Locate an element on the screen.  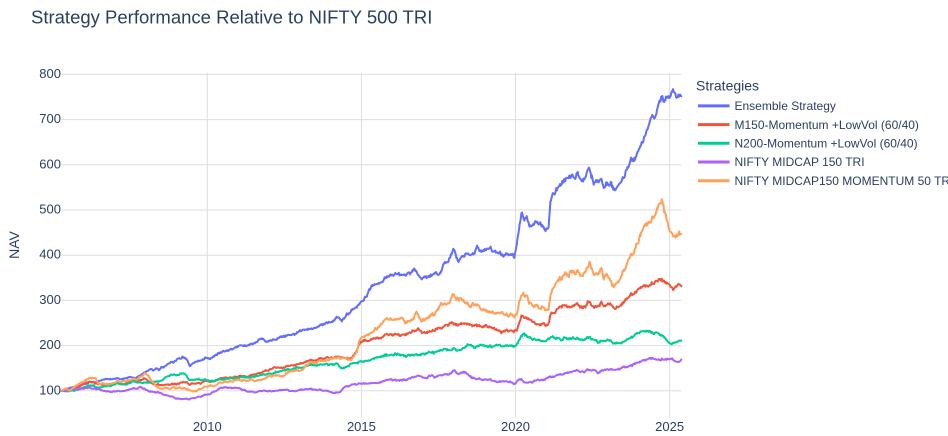
svg-text: 2010 is located at coordinates (207, 426).